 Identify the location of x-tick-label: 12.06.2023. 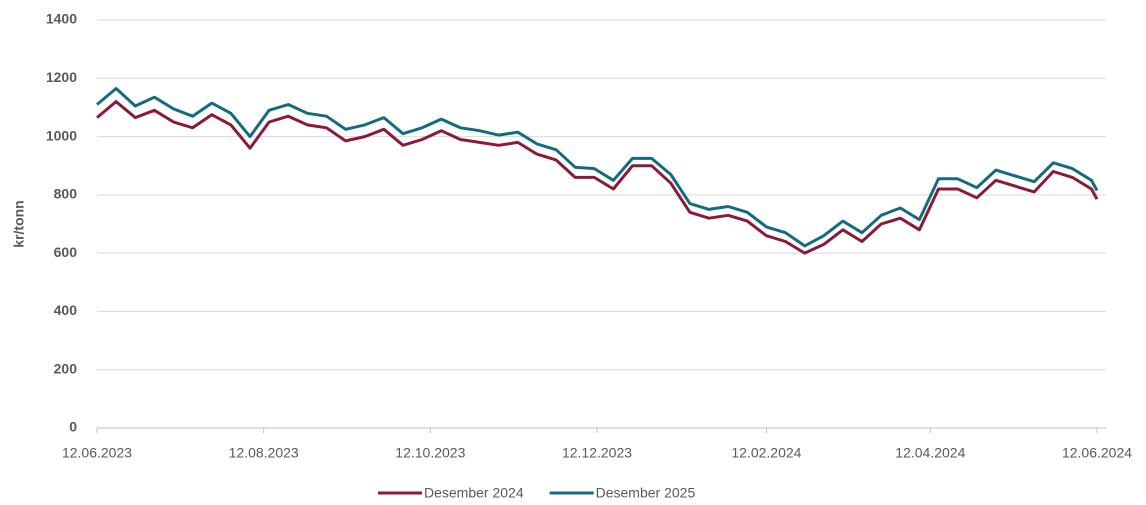
(97, 453).